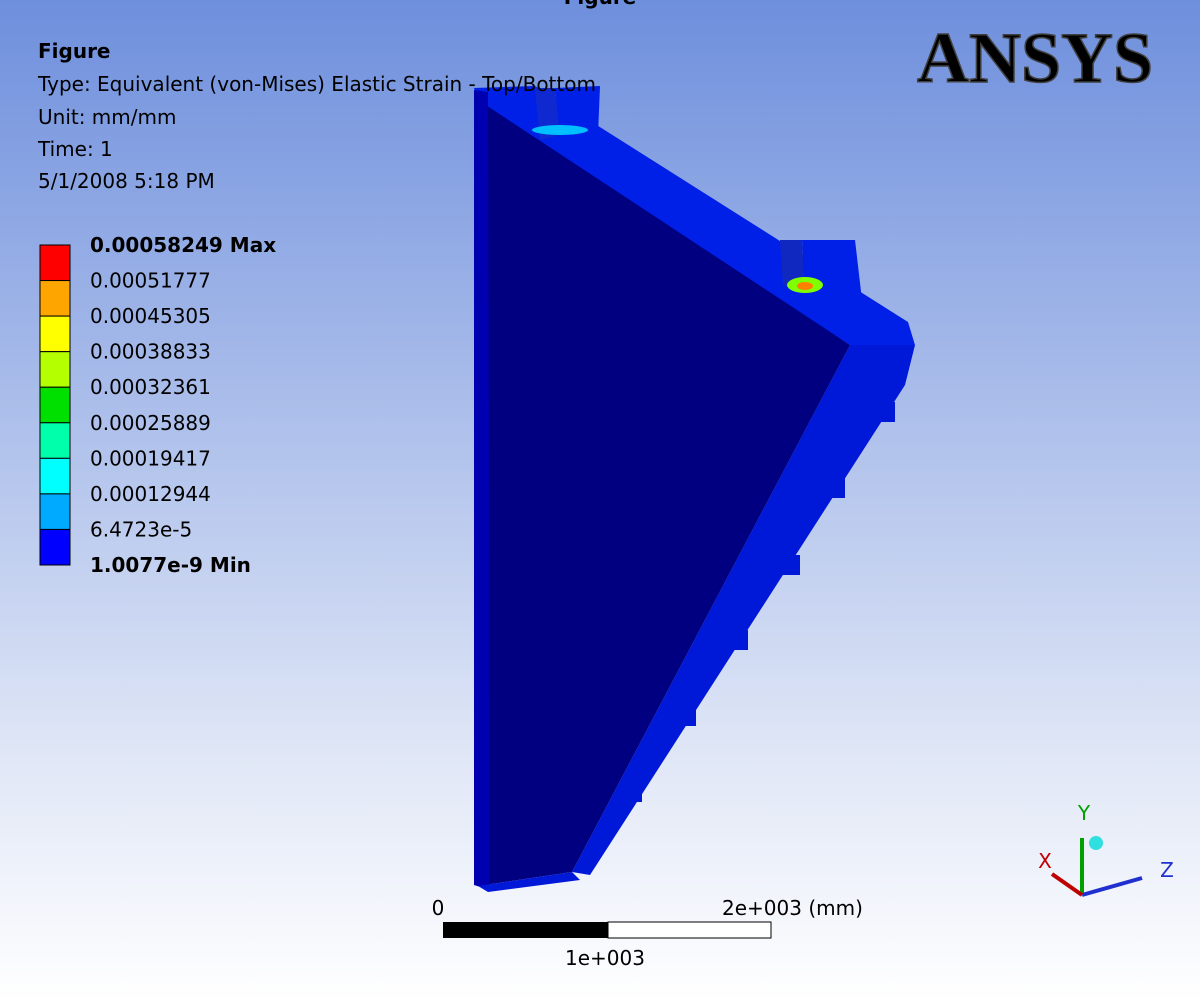  Describe the element at coordinates (150, 494) in the screenshot. I see `legend-label: 0.00012944` at that location.